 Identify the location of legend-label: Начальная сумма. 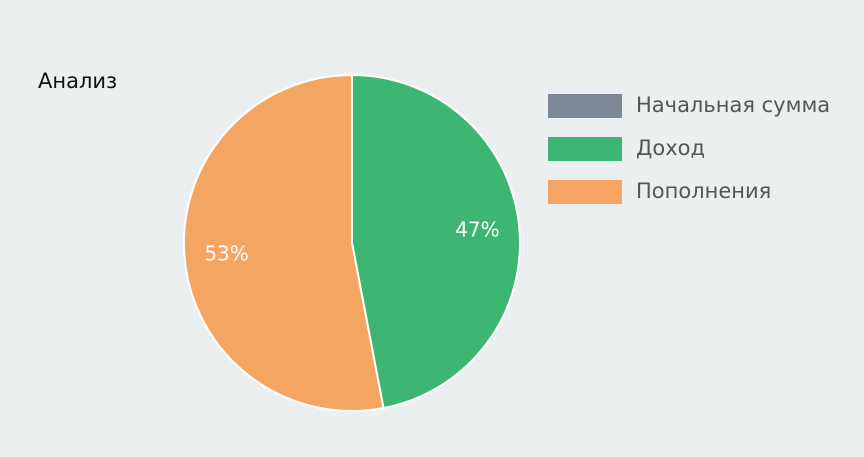
(733, 105).